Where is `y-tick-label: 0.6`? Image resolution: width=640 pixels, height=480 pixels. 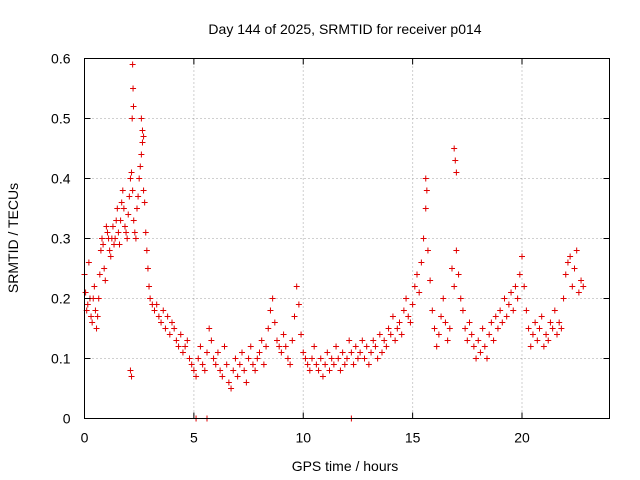 y-tick-label: 0.6 is located at coordinates (61, 59).